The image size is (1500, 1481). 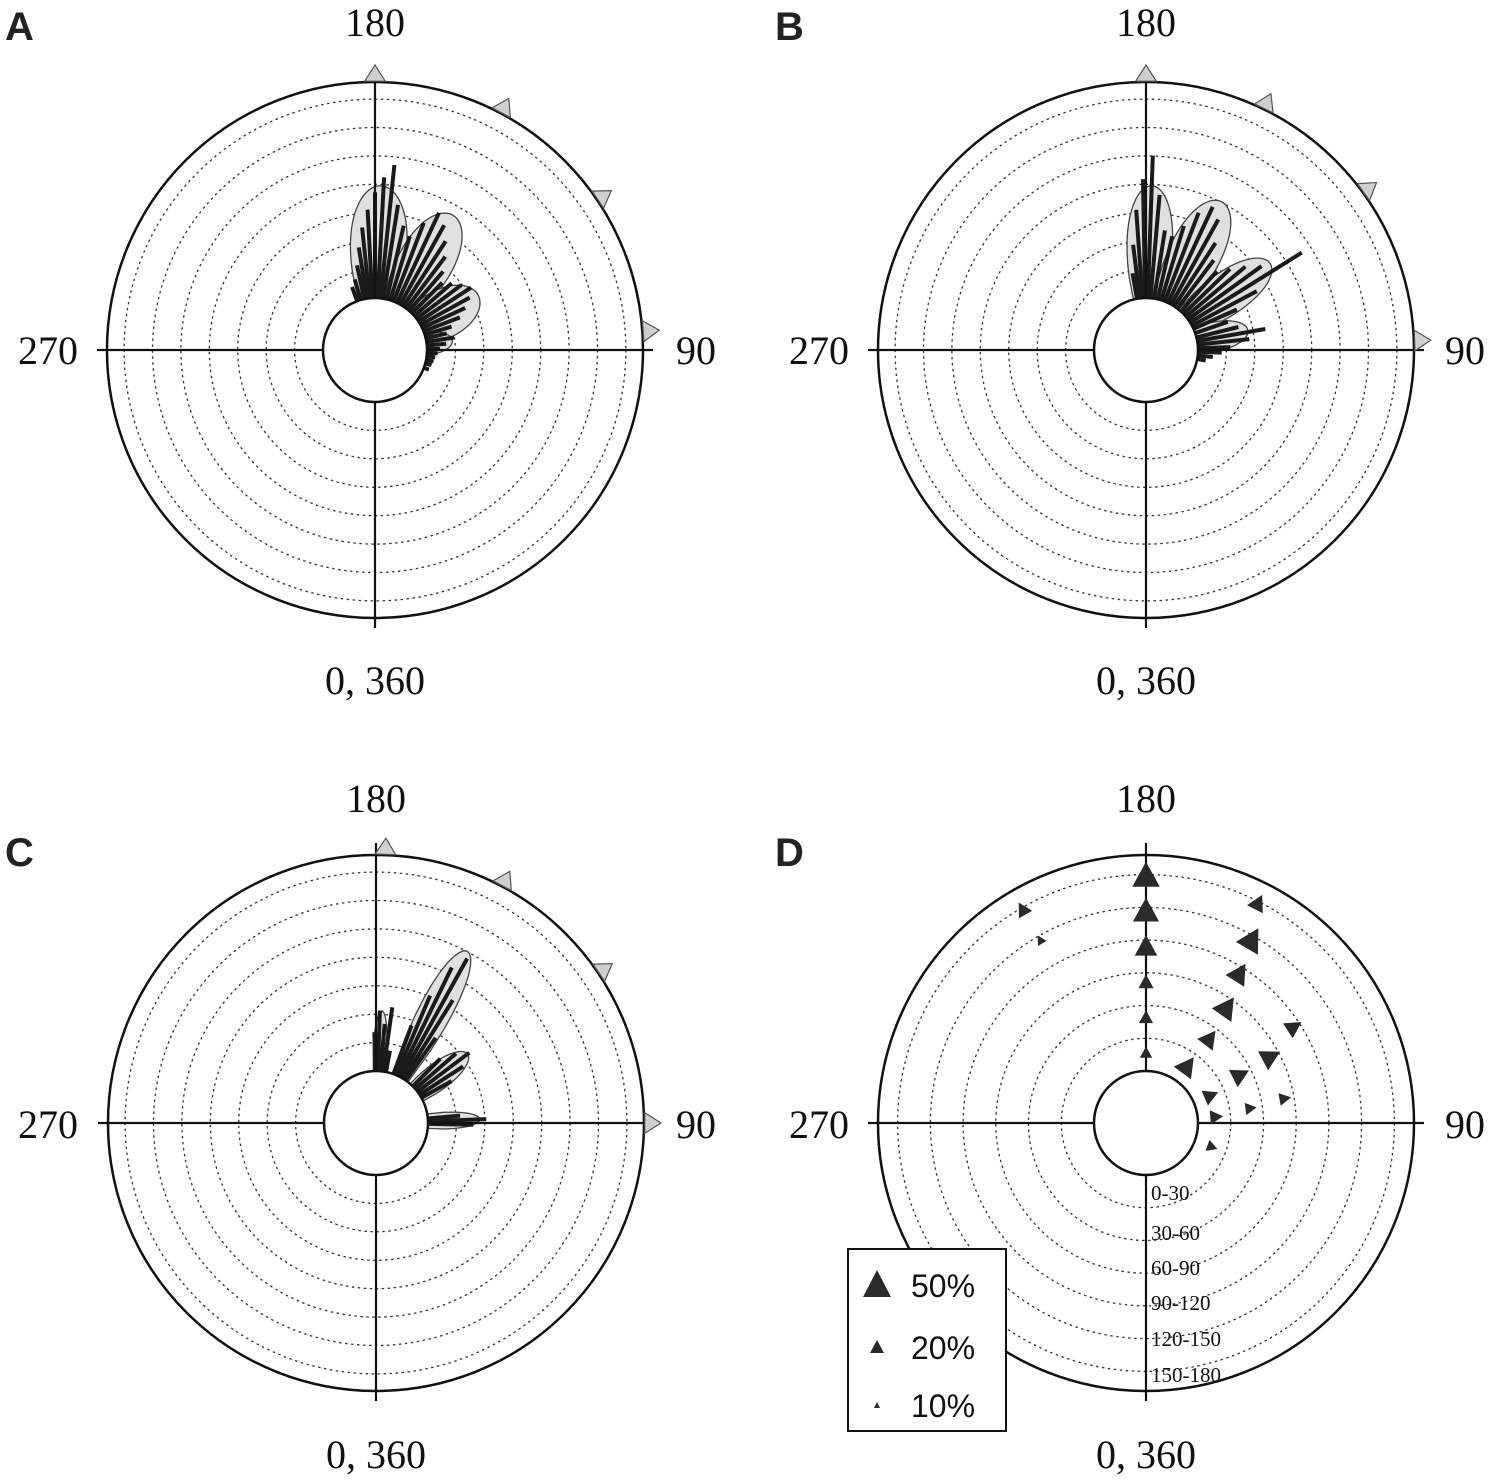 What do you see at coordinates (19, 27) in the screenshot?
I see `panel-letter-a: A` at bounding box center [19, 27].